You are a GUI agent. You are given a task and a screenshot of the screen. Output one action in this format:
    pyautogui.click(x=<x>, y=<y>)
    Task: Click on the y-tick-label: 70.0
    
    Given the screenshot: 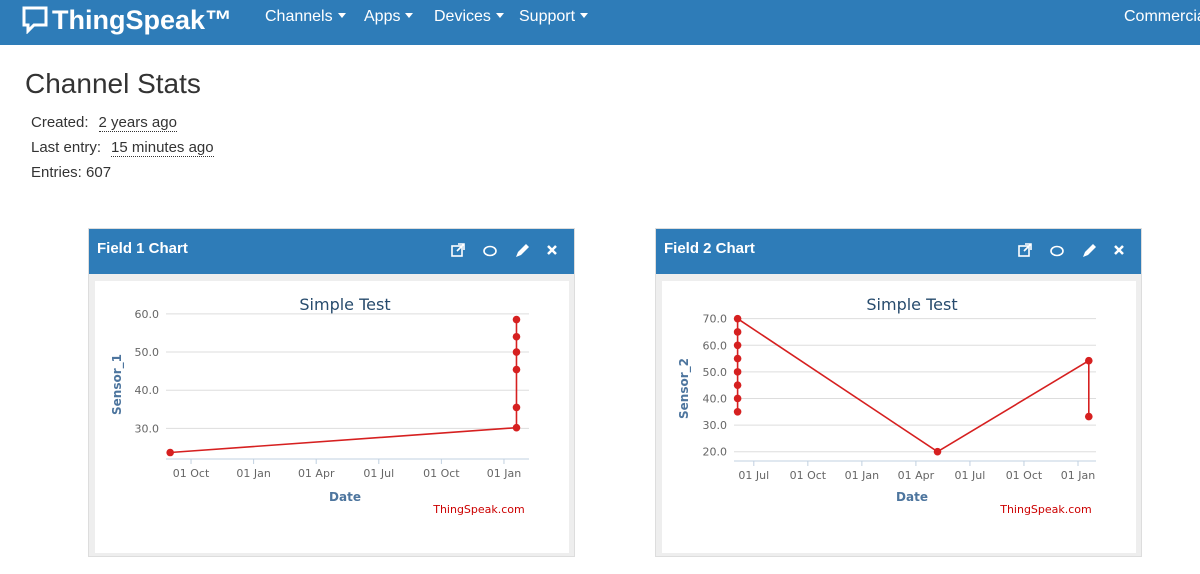 What is the action you would take?
    pyautogui.click(x=715, y=319)
    